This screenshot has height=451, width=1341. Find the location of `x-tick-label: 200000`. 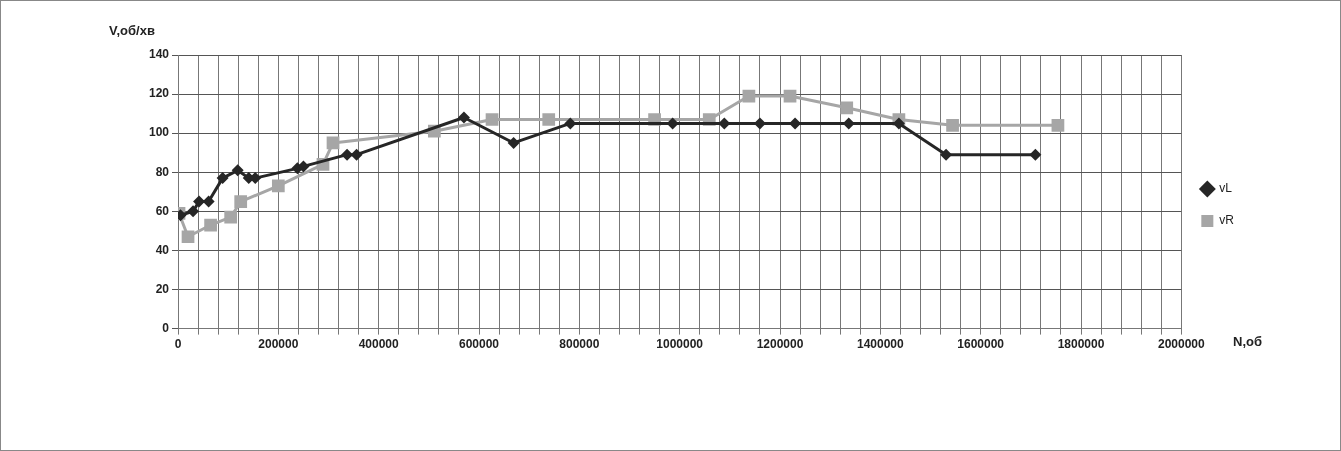

x-tick-label: 200000 is located at coordinates (278, 344).